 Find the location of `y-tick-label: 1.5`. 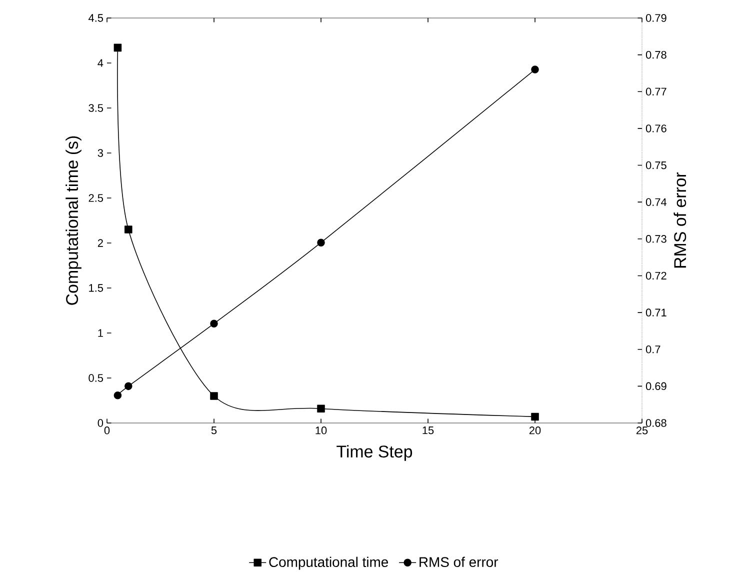

y-tick-label: 1.5 is located at coordinates (96, 288).